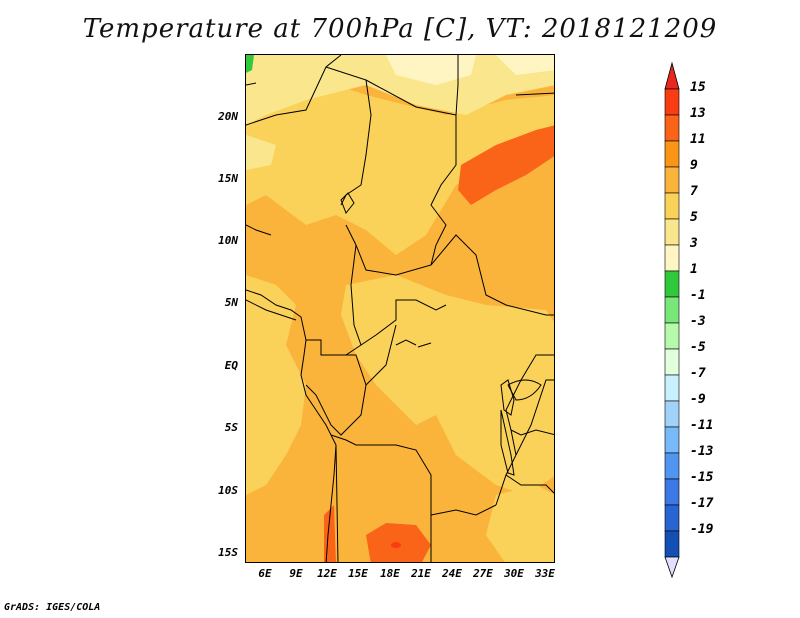 The height and width of the screenshot is (618, 800). Describe the element at coordinates (327, 573) in the screenshot. I see `lon-label-12e: 12E` at that location.